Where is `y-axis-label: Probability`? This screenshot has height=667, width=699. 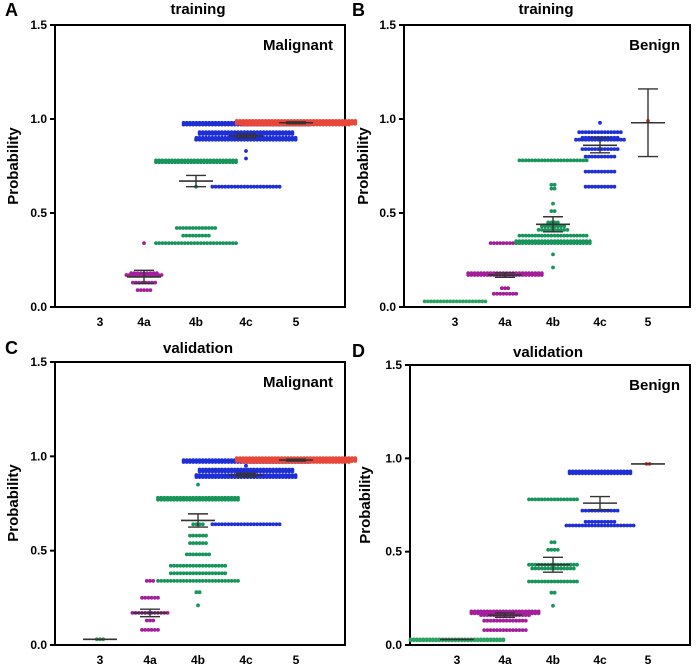 y-axis-label: Probability is located at coordinates (363, 166).